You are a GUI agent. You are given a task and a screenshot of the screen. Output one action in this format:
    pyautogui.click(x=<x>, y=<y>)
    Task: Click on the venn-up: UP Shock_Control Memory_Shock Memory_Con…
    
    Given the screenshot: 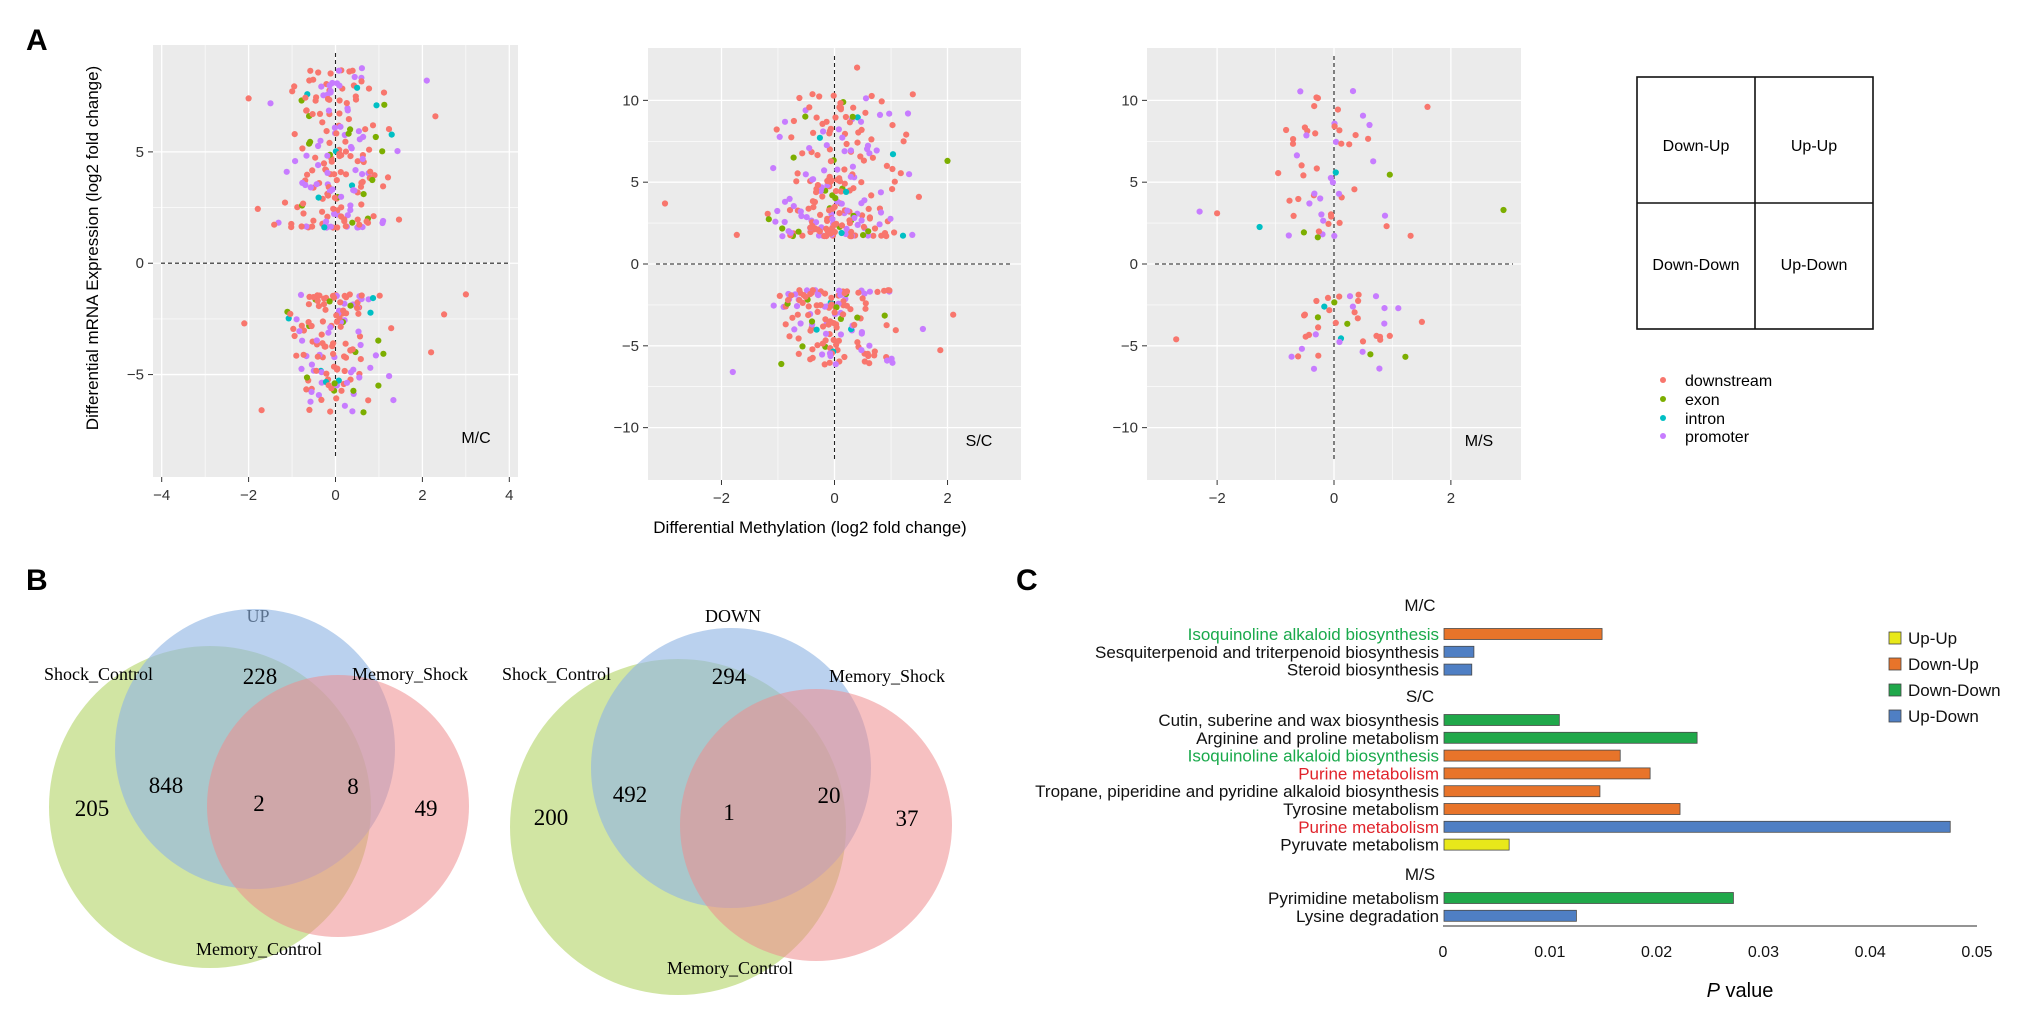 What is the action you would take?
    pyautogui.click(x=256, y=787)
    